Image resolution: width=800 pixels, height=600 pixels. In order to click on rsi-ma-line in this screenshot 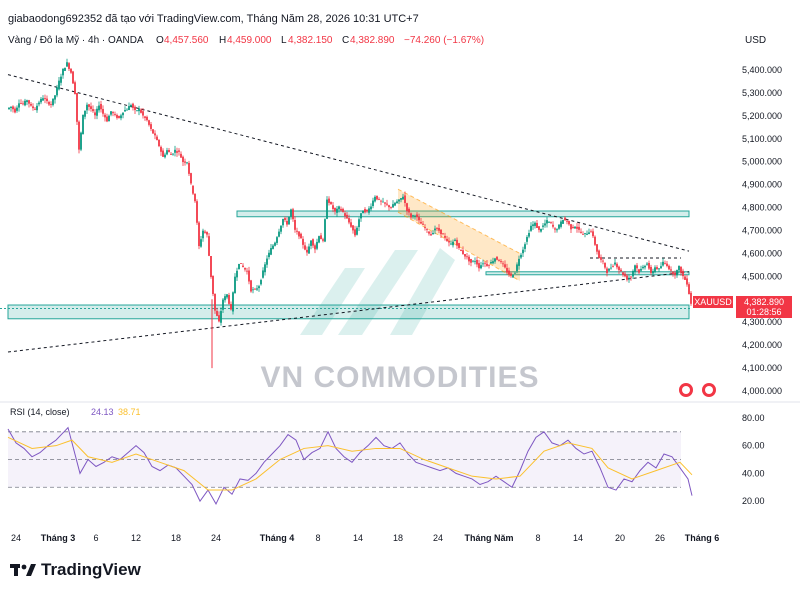, I will do `click(350, 463)`.